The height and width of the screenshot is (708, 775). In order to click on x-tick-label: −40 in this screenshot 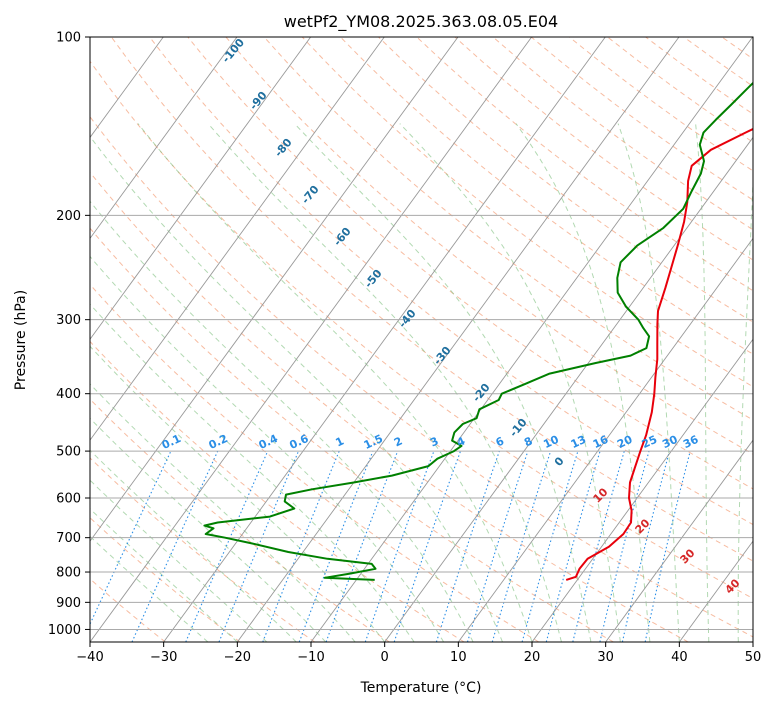, I will do `click(89, 657)`.